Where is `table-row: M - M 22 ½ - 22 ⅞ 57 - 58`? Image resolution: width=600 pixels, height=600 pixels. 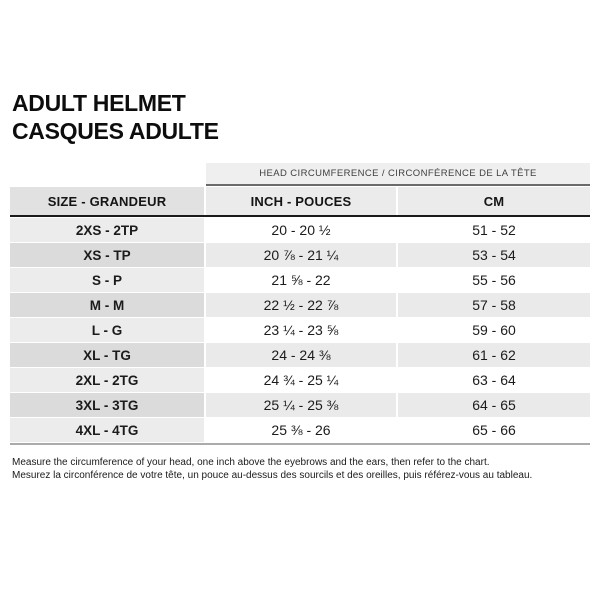 table-row: M - M 22 ½ - 22 ⅞ 57 - 58 is located at coordinates (300, 305).